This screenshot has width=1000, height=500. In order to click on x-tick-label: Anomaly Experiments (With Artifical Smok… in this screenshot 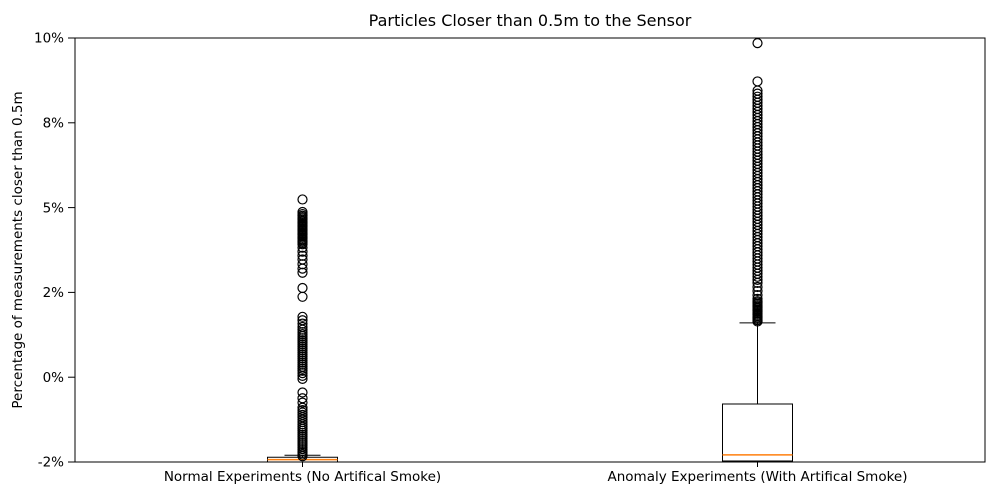, I will do `click(758, 477)`.